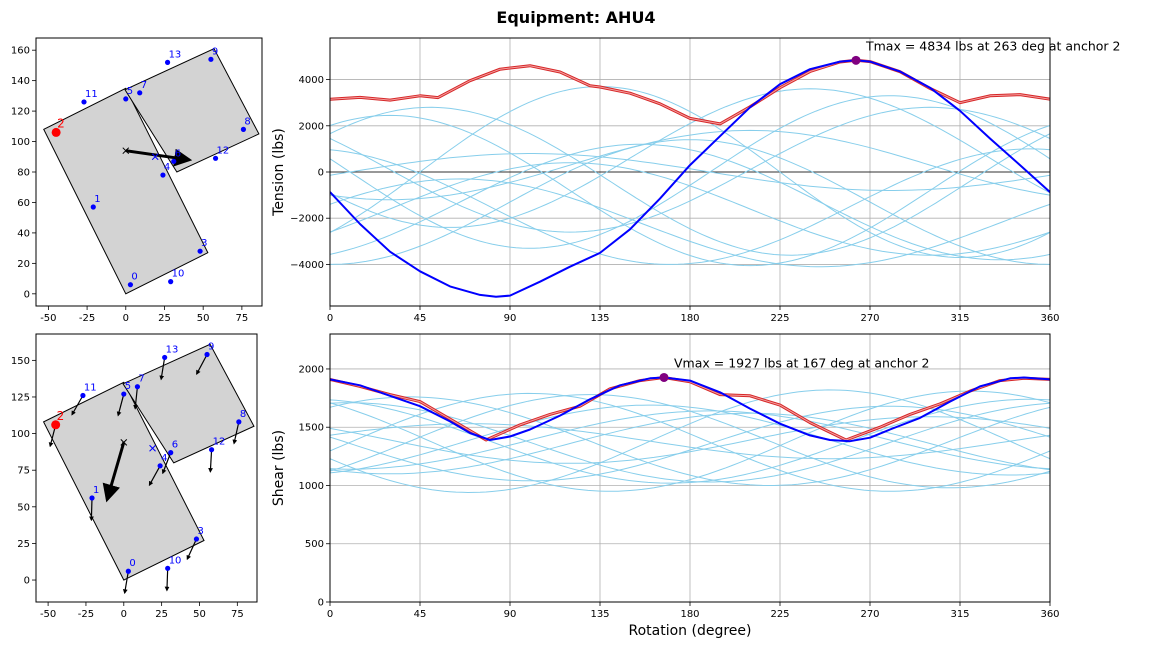 The width and height of the screenshot is (1152, 648). Describe the element at coordinates (23, 233) in the screenshot. I see `y-tick-label: 40` at that location.